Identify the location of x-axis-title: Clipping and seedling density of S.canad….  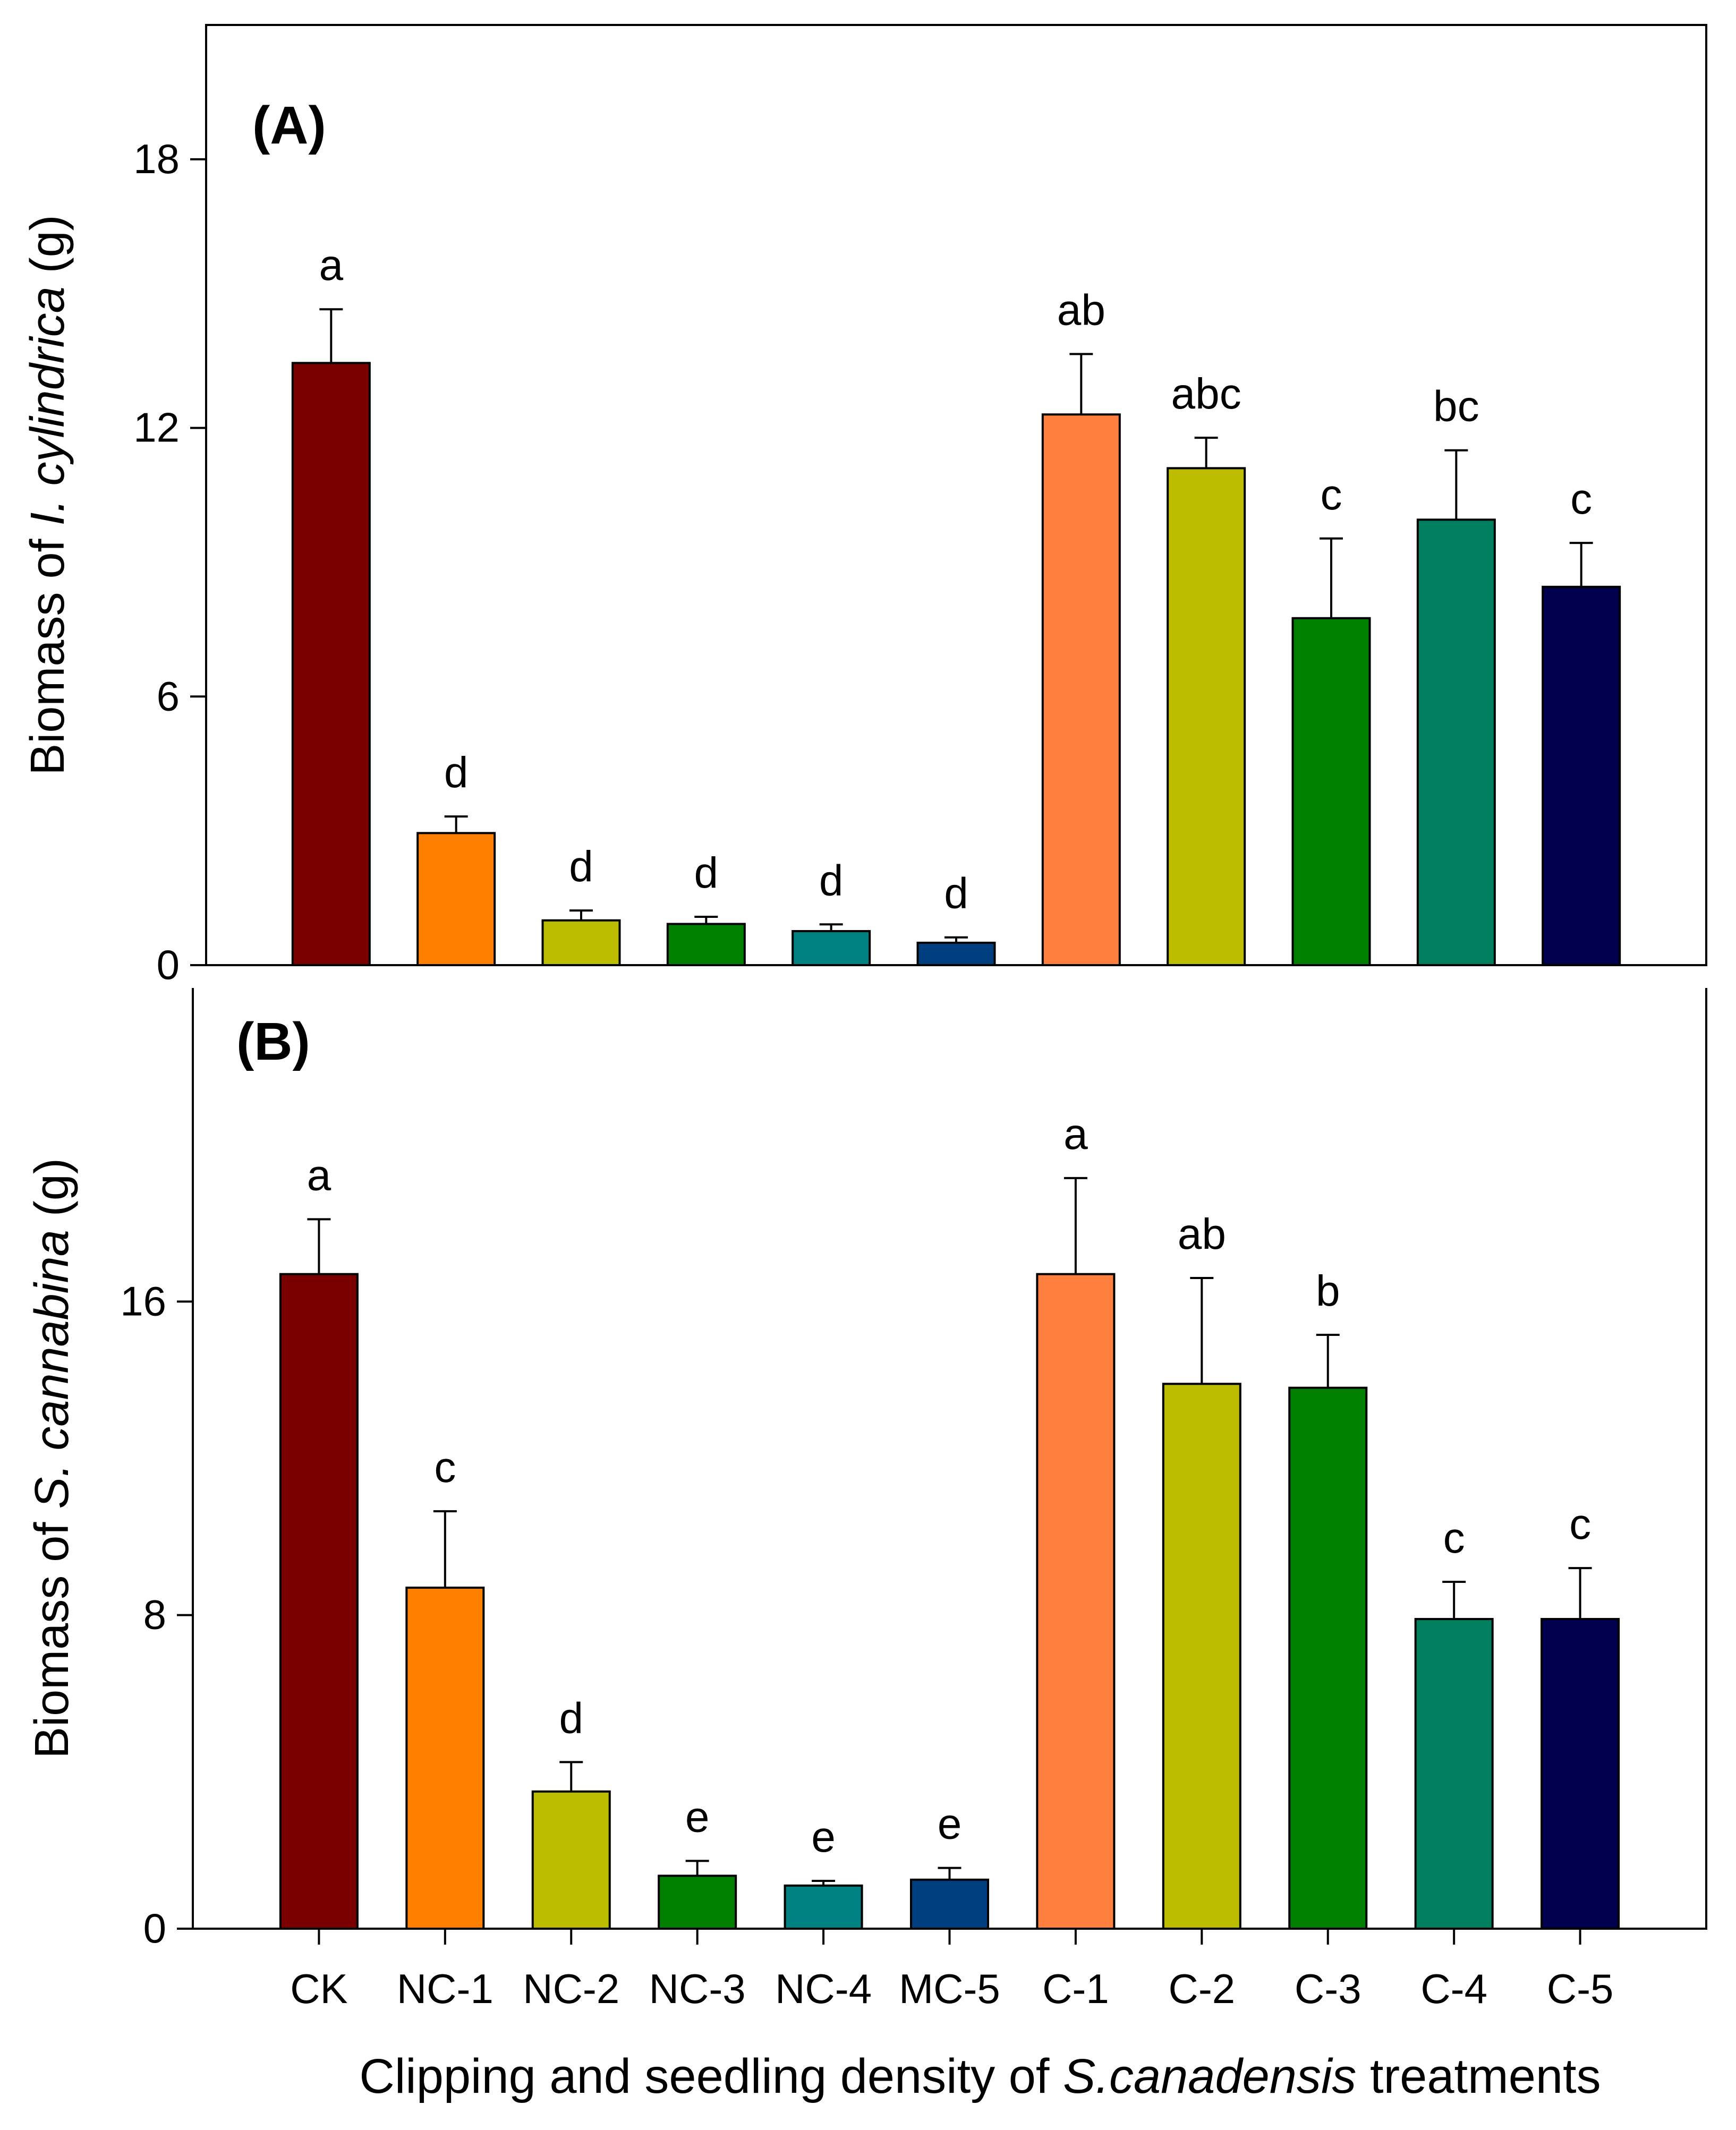
(980, 2076).